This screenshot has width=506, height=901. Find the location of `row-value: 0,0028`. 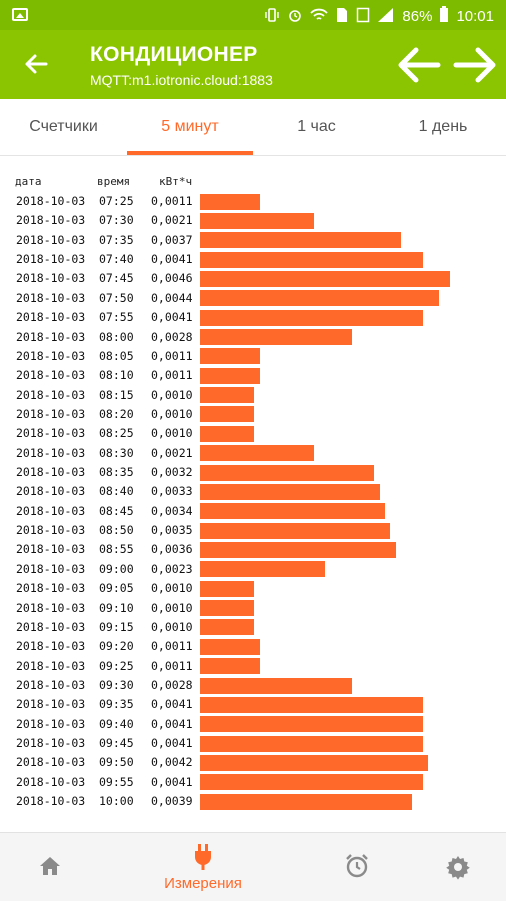

row-value: 0,0028 is located at coordinates (172, 685).